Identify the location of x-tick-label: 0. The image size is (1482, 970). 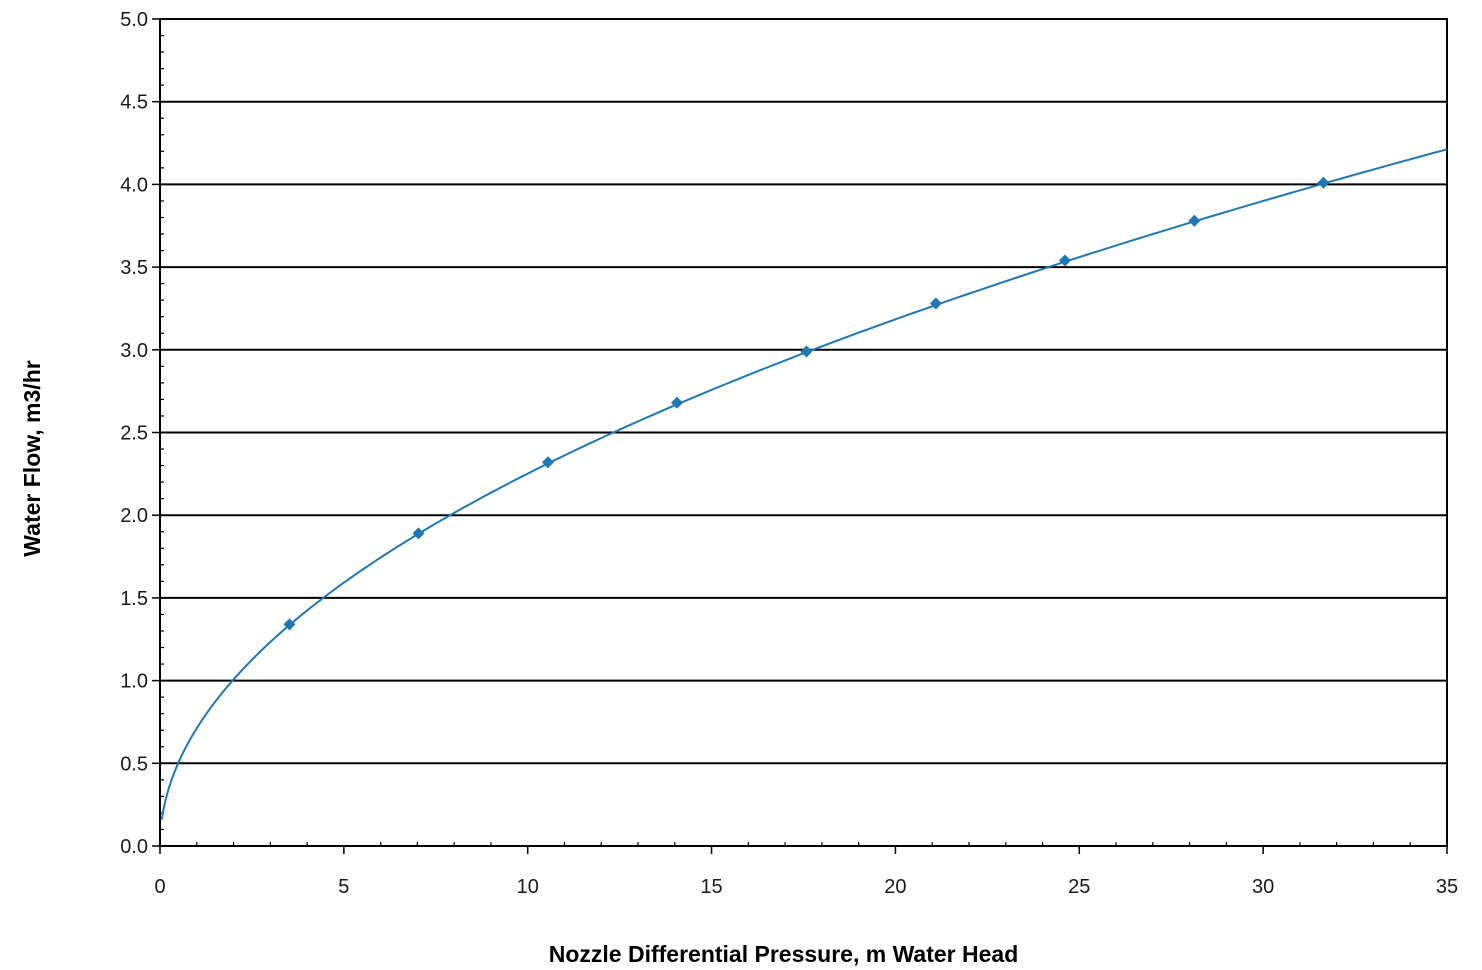
(159, 887).